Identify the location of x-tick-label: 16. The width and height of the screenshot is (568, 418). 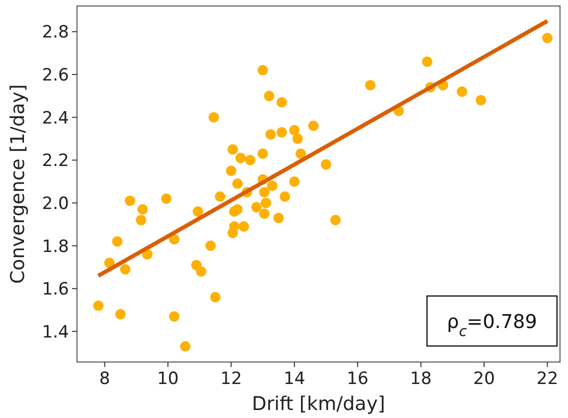
(357, 379).